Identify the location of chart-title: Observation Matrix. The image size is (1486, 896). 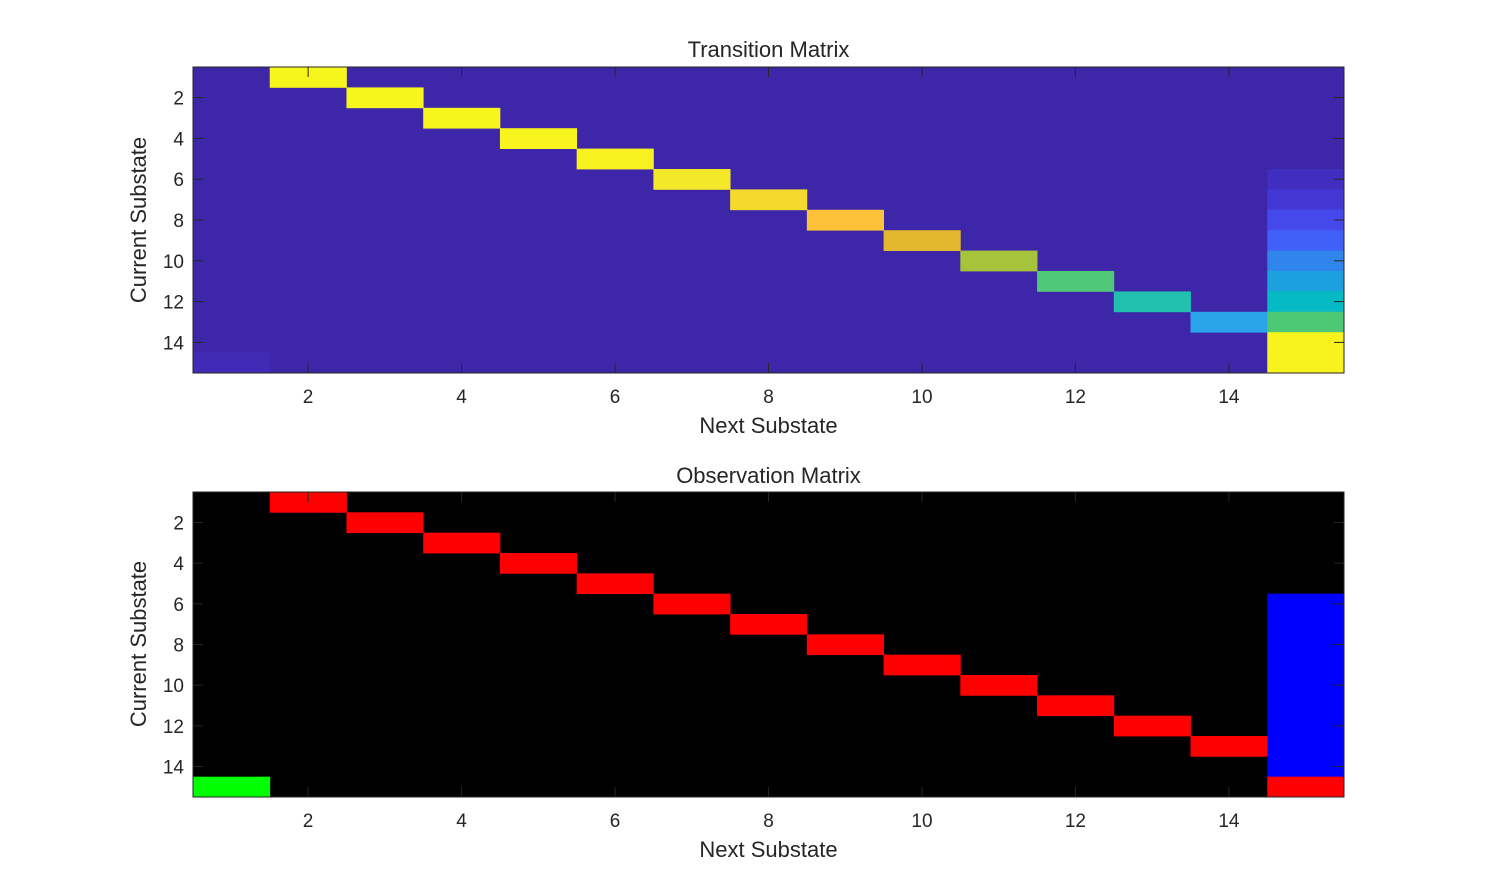
(768, 475).